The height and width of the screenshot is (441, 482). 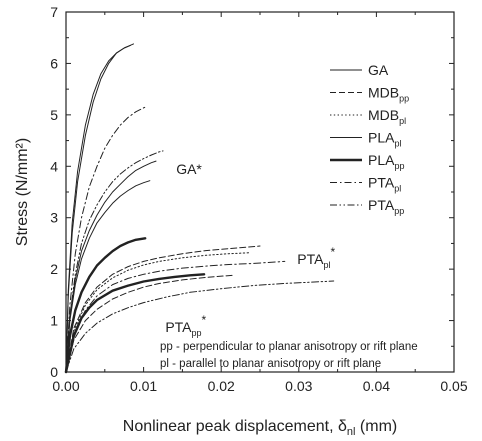 What do you see at coordinates (386, 206) in the screenshot?
I see `legend-label-7: PTApp` at bounding box center [386, 206].